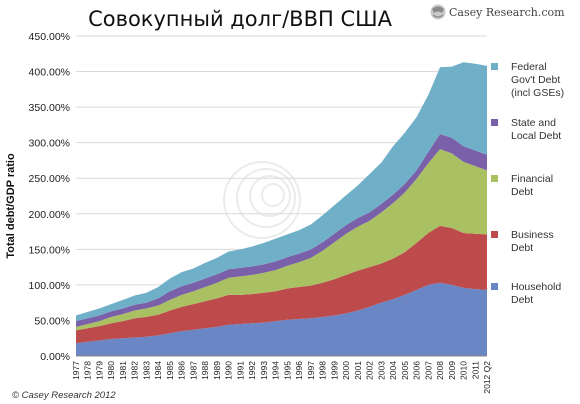 The height and width of the screenshot is (404, 580). Describe the element at coordinates (452, 370) in the screenshot. I see `x-tick-label: 2009` at that location.